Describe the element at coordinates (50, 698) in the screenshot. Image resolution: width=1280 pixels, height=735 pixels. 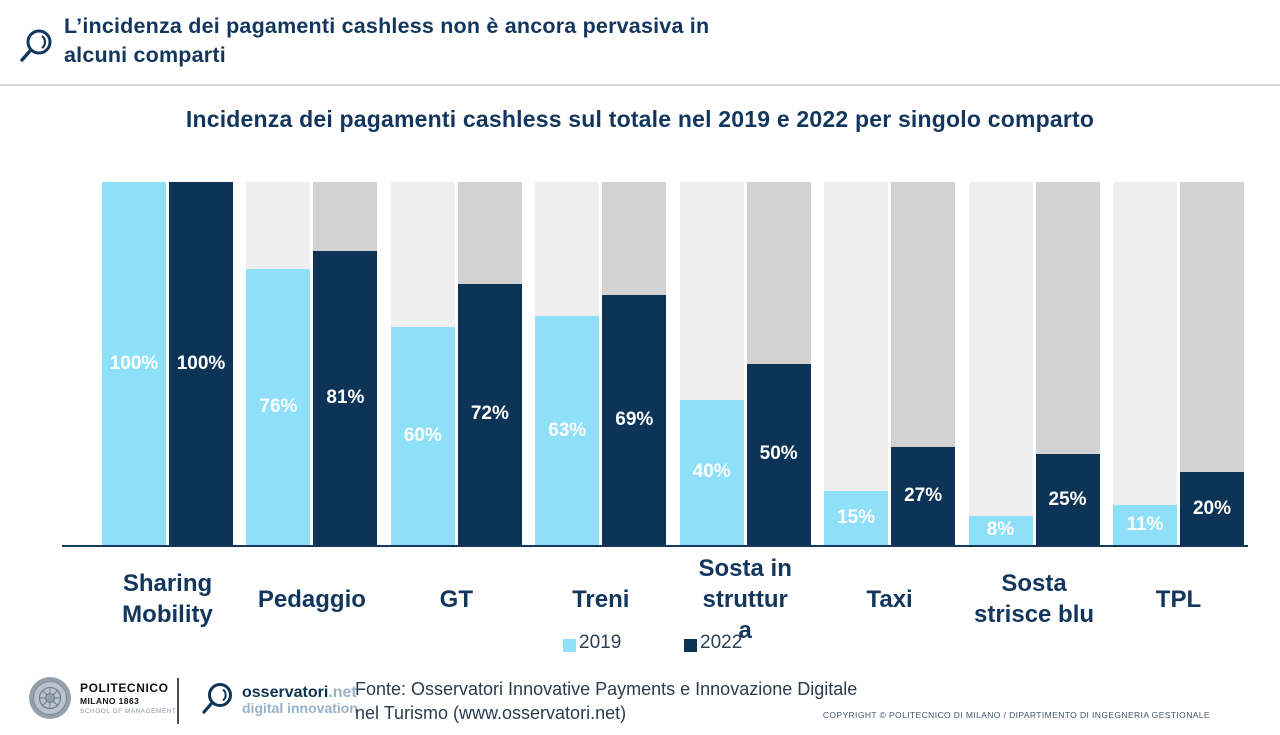
I see `politecnico-seal-icon` at that location.